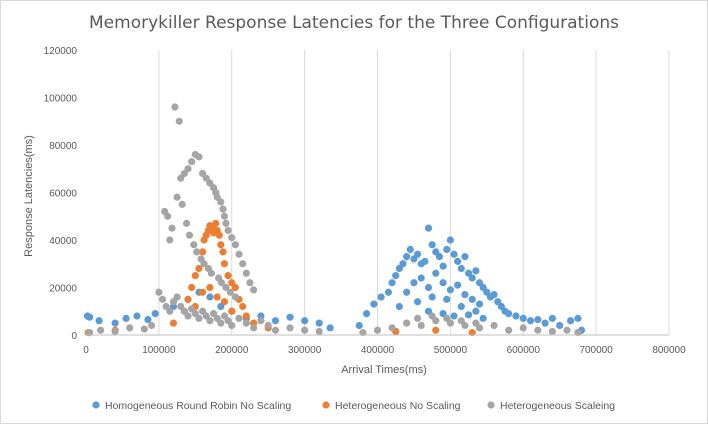  I want to click on legend-marker, so click(491, 405).